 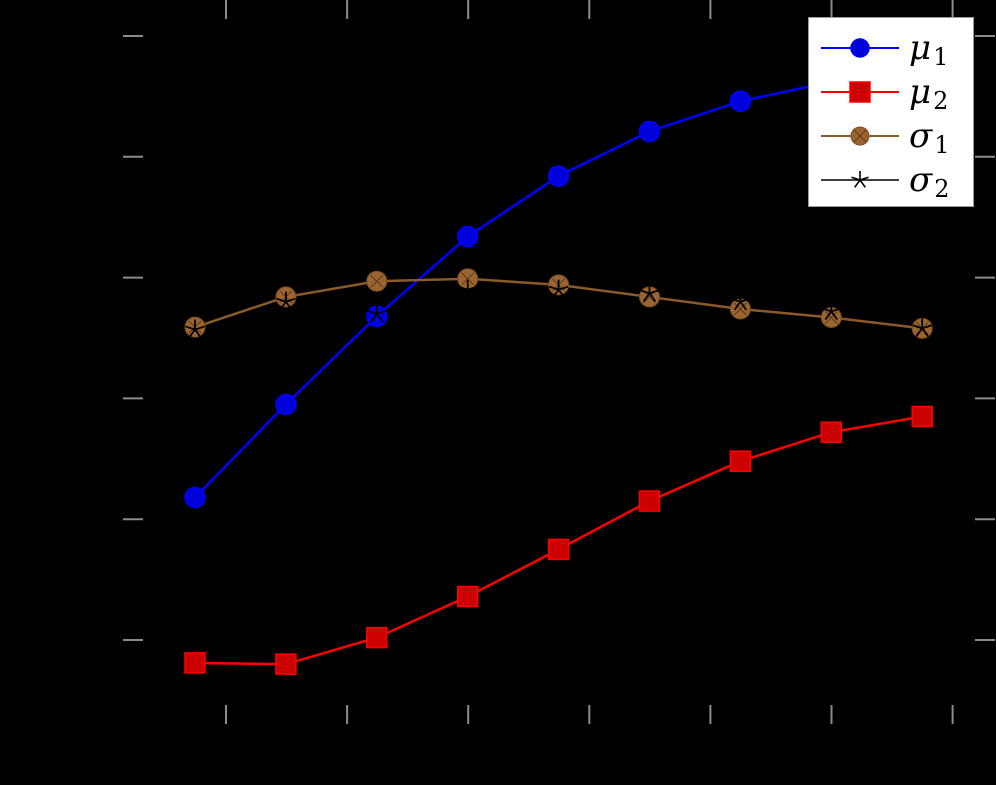 I want to click on legend-label: μ1, so click(x=929, y=49).